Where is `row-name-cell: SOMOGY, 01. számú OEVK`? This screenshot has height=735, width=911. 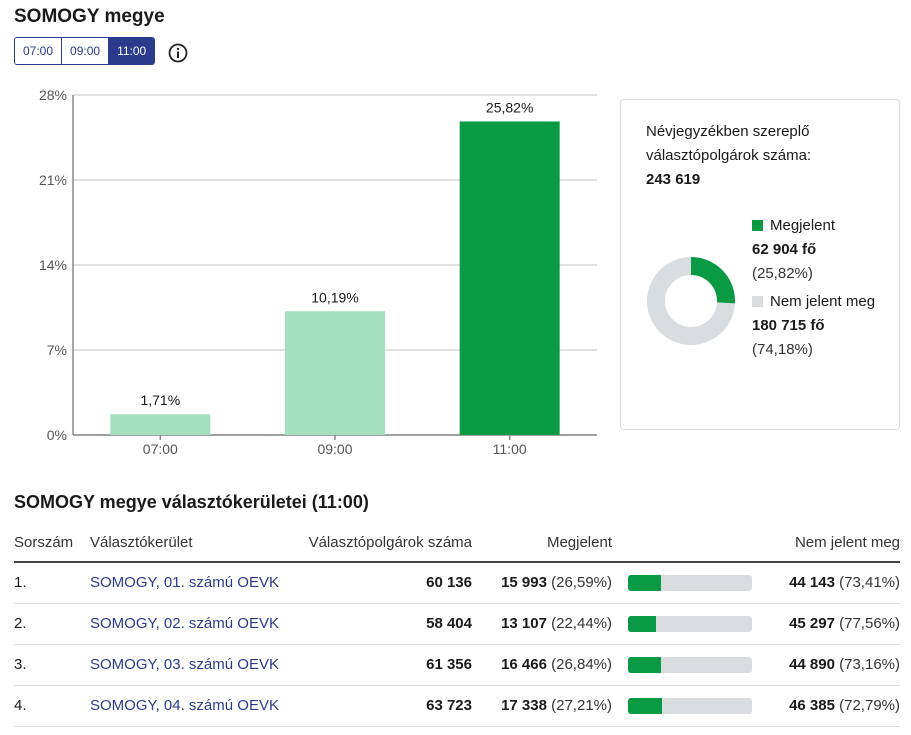
row-name-cell: SOMOGY, 01. számú OEVK is located at coordinates (188, 583).